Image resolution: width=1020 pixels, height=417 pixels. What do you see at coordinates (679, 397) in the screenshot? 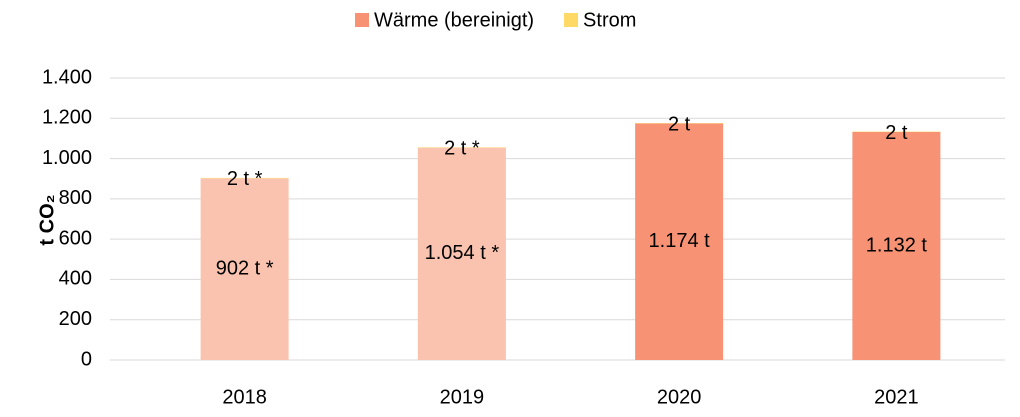
I see `x-tick-label: 2020` at bounding box center [679, 397].